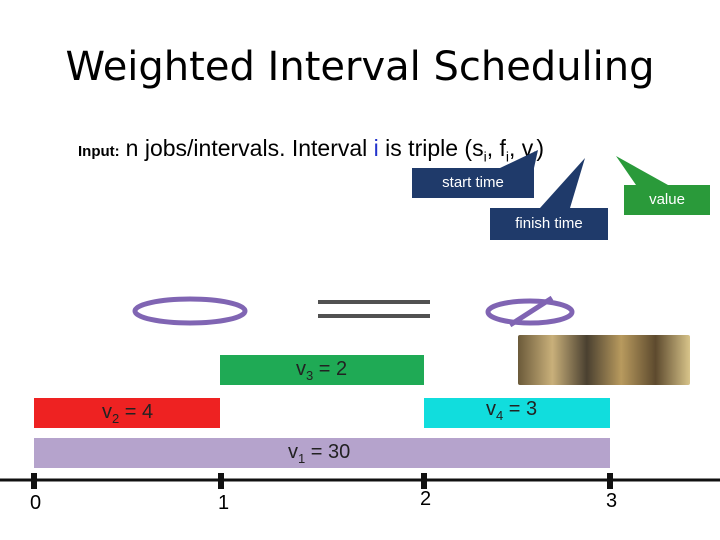  I want to click on interval-bar-v2: v2 = 4, so click(127, 413).